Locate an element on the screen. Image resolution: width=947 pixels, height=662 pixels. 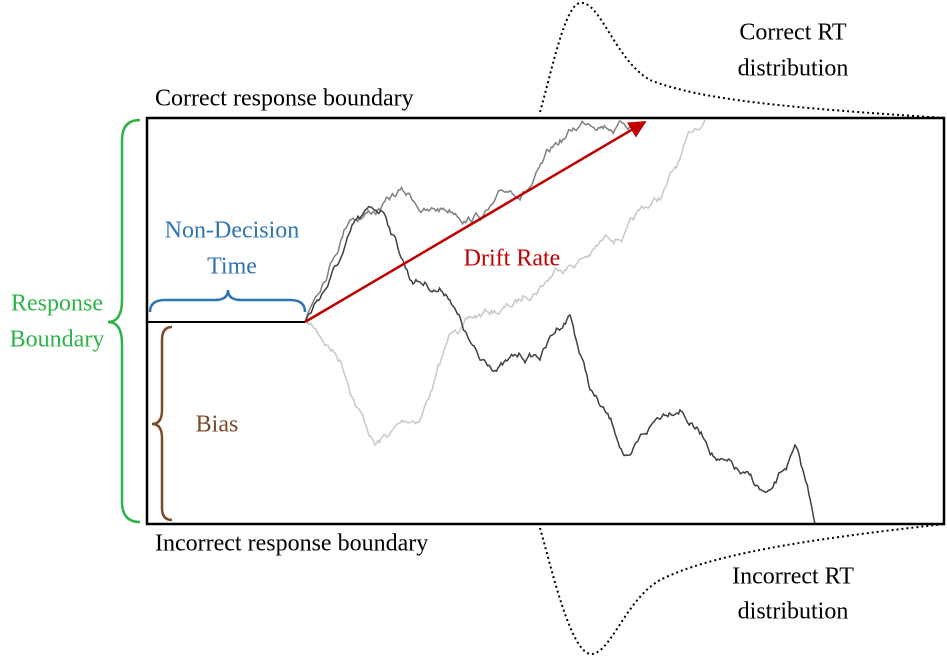
correct-distribution-label: distribution is located at coordinates (793, 69).